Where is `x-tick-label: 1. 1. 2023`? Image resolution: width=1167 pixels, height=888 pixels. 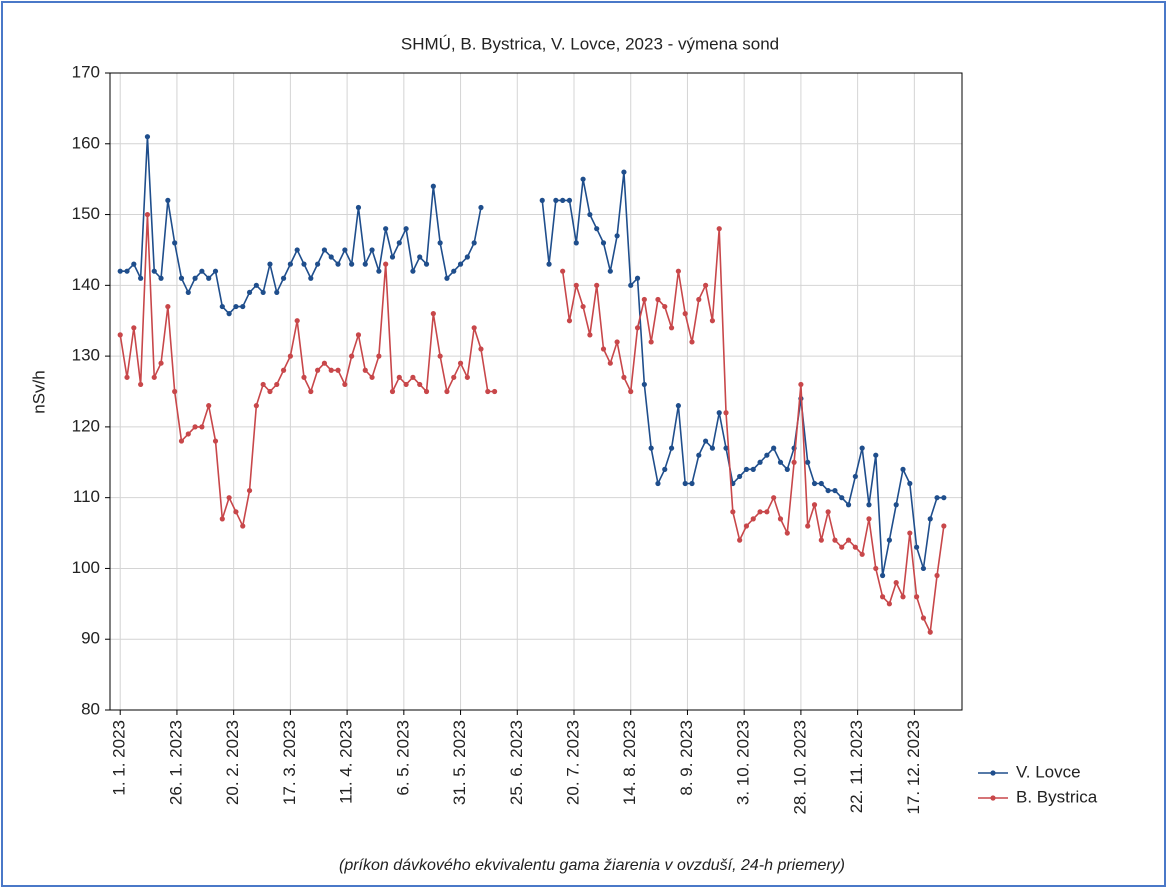 x-tick-label: 1. 1. 2023 is located at coordinates (119, 758).